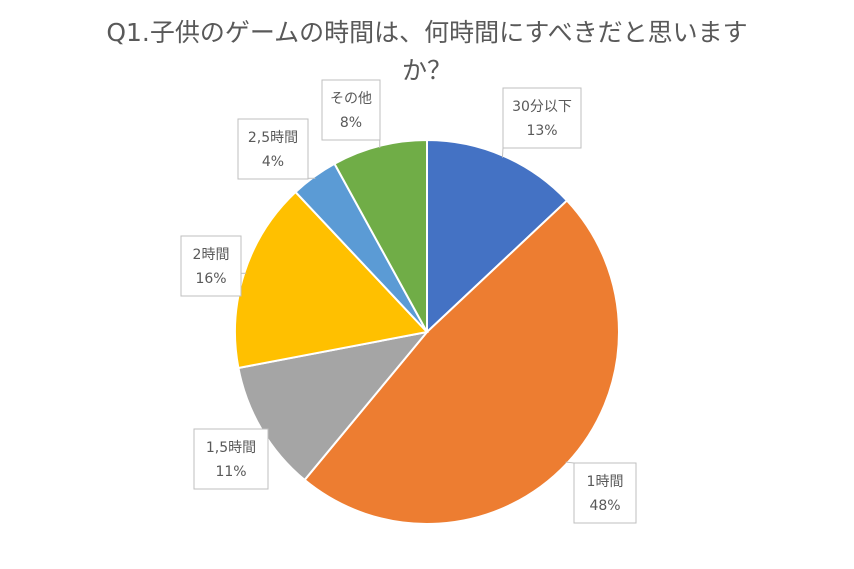 The image size is (854, 569). Describe the element at coordinates (605, 482) in the screenshot. I see `callout-category-1-hour: 1時間` at that location.